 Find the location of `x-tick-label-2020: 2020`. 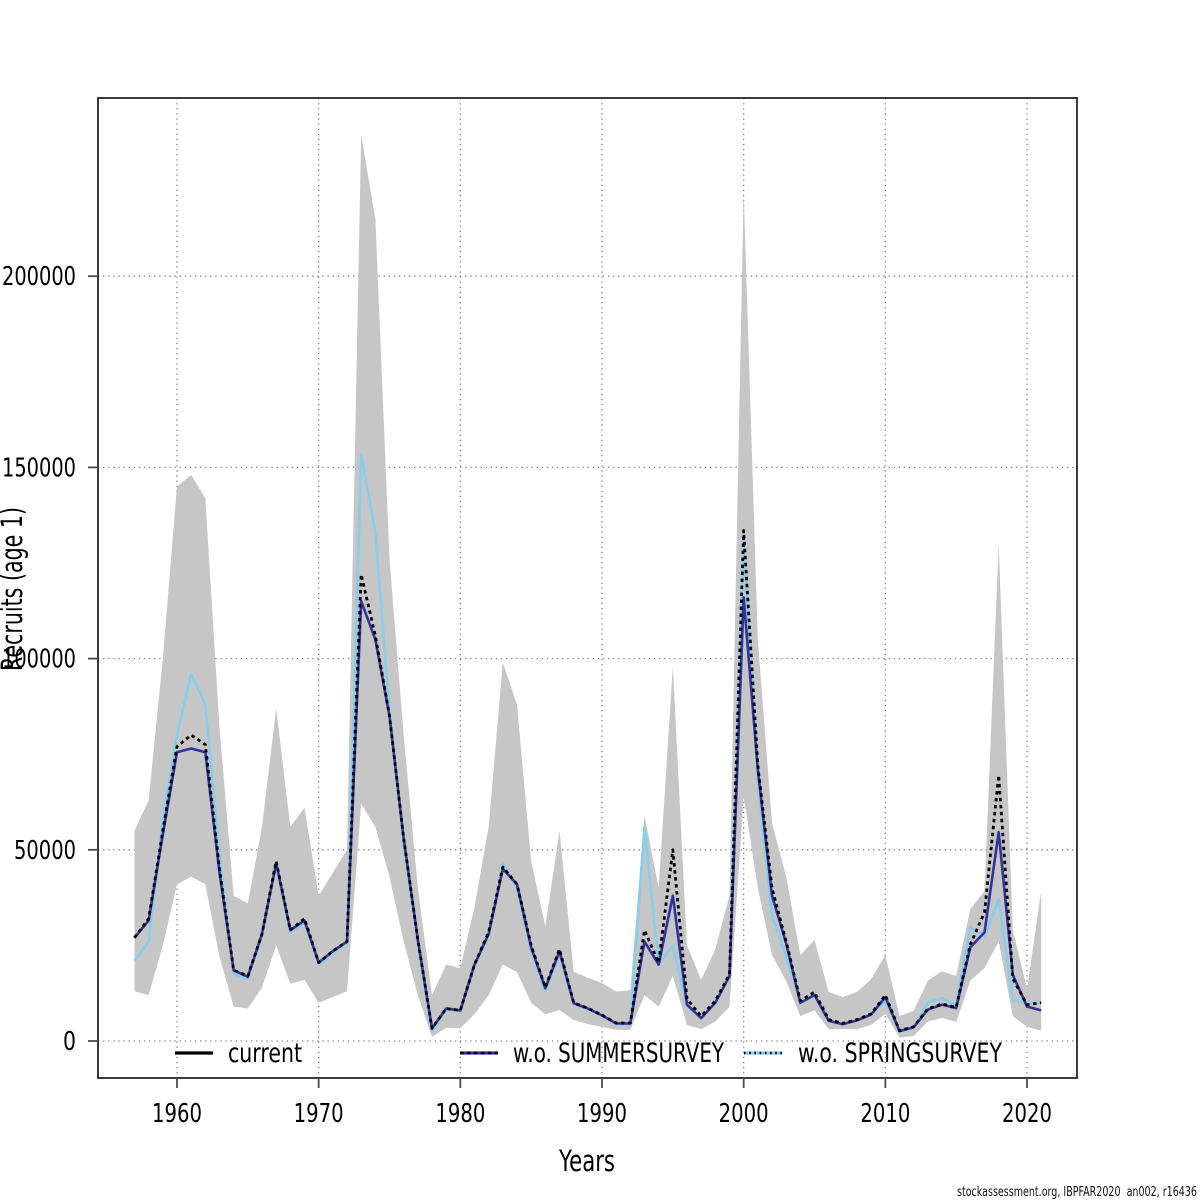

x-tick-label-2020: 2020 is located at coordinates (1027, 1114).